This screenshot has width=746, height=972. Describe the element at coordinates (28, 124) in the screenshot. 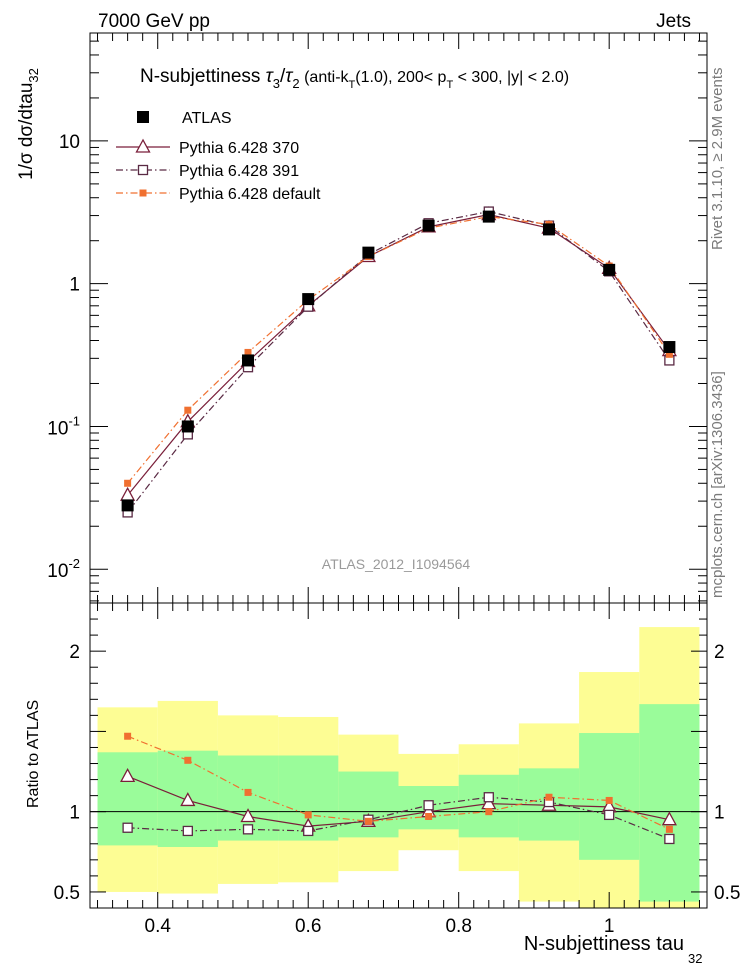

I see `main-ylabel: 1/σ dσ/dtau32` at that location.